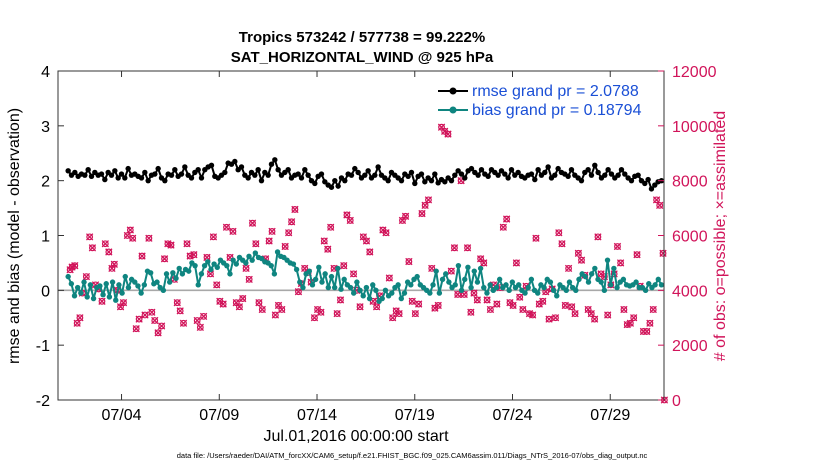  I want to click on x-tick-label: 07/04, so click(122, 415).